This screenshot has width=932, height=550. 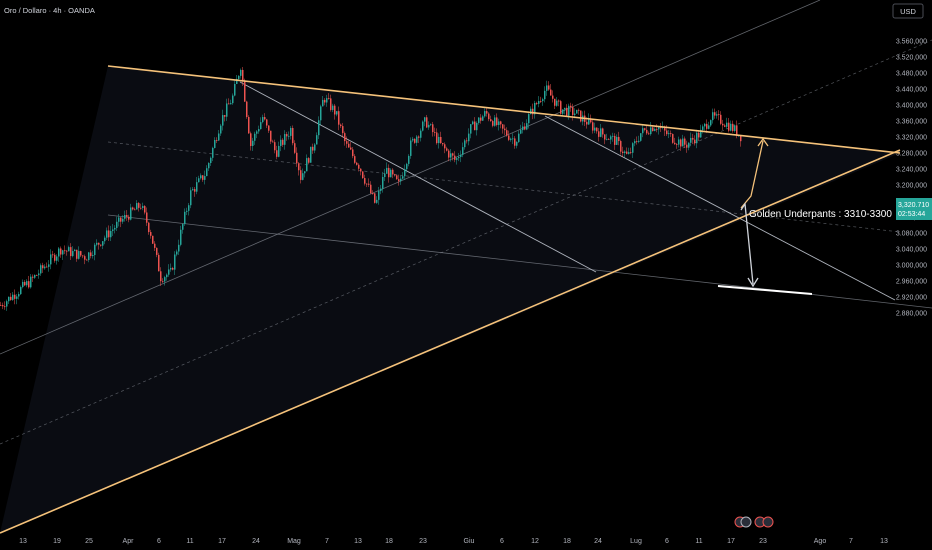 I want to click on upper-trendline, so click(x=504, y=109).